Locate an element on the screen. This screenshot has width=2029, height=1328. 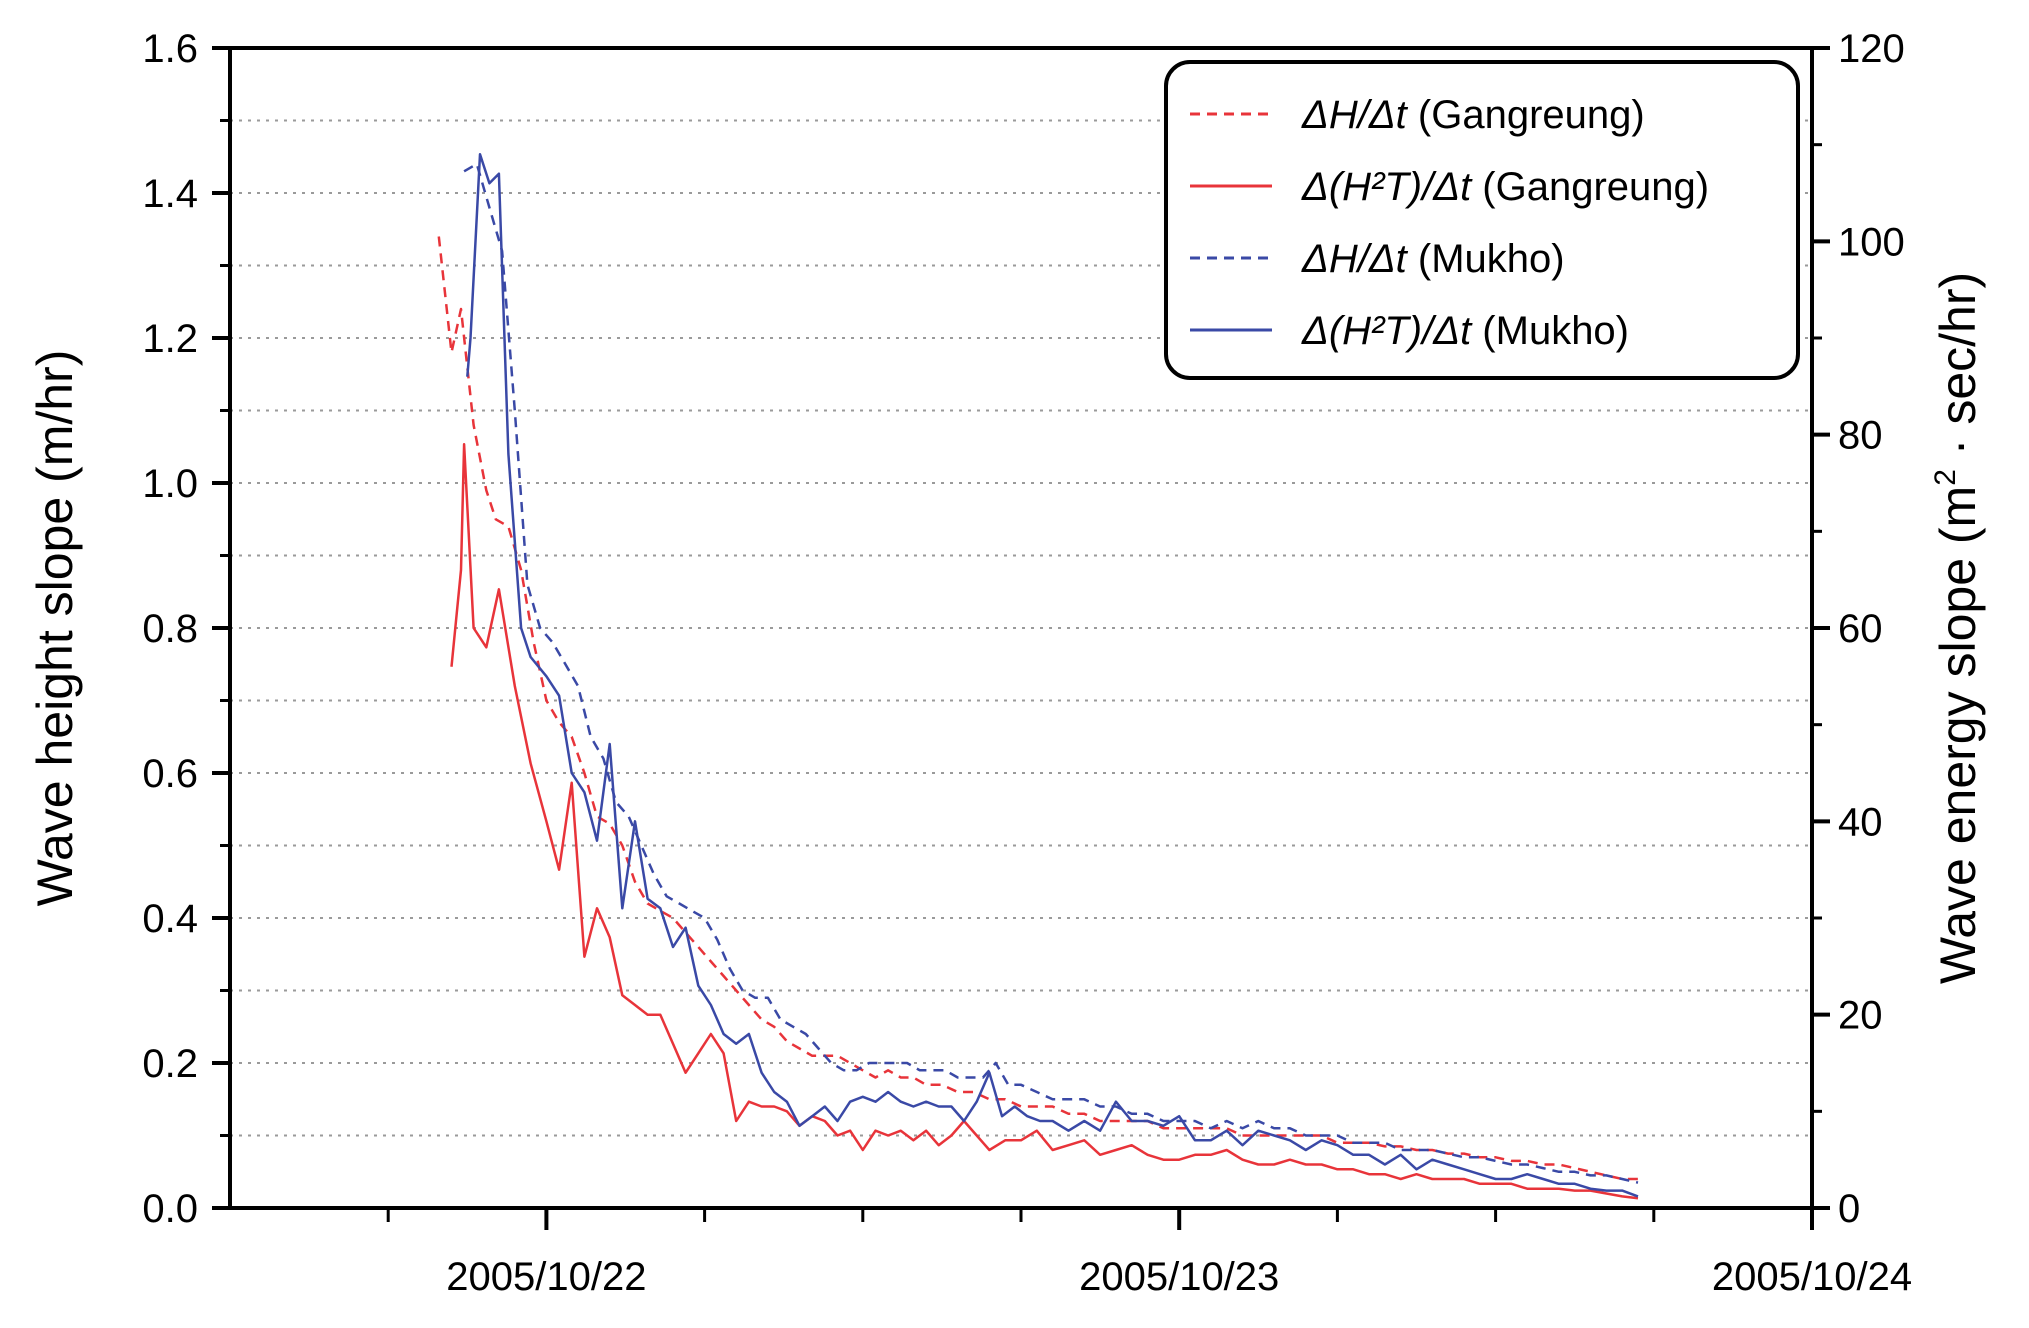
x-tick-label: 2005/10/23 is located at coordinates (1179, 1277).